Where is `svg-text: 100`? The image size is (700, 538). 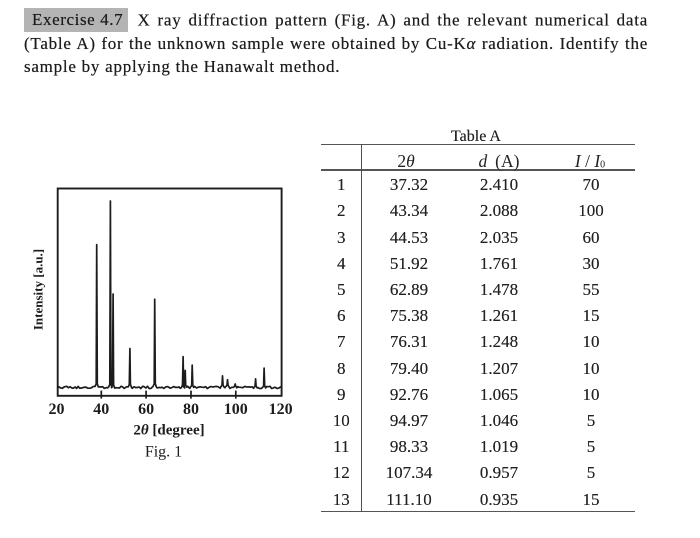
svg-text: 100 is located at coordinates (236, 409).